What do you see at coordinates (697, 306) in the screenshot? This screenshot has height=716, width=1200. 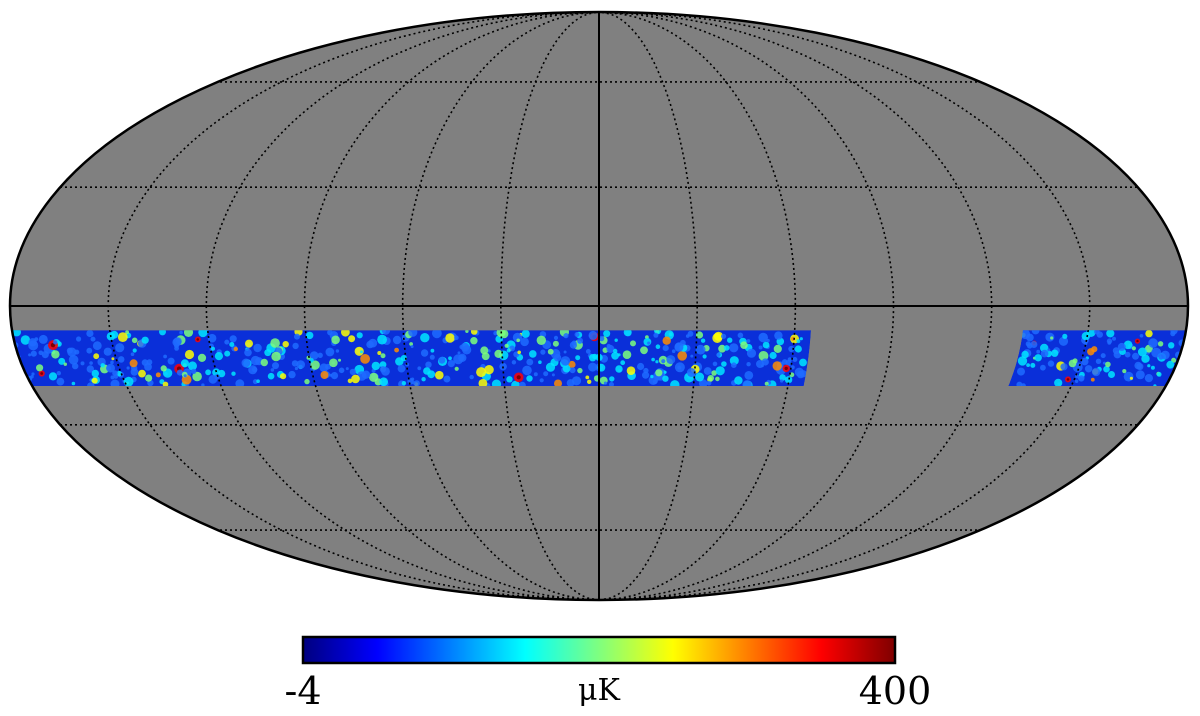 I see `meridian-line` at bounding box center [697, 306].